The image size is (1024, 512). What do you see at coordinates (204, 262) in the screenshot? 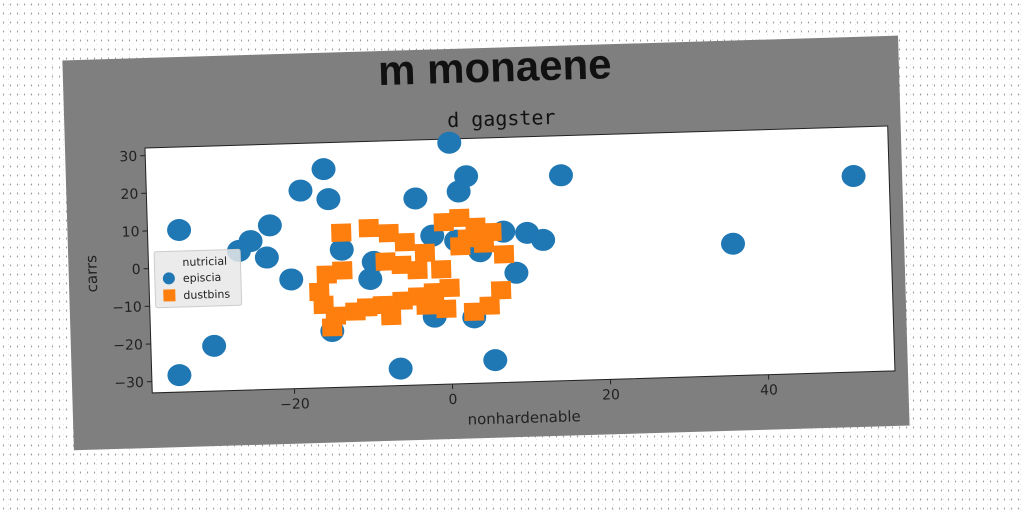
I see `legend-title: nutricial` at bounding box center [204, 262].